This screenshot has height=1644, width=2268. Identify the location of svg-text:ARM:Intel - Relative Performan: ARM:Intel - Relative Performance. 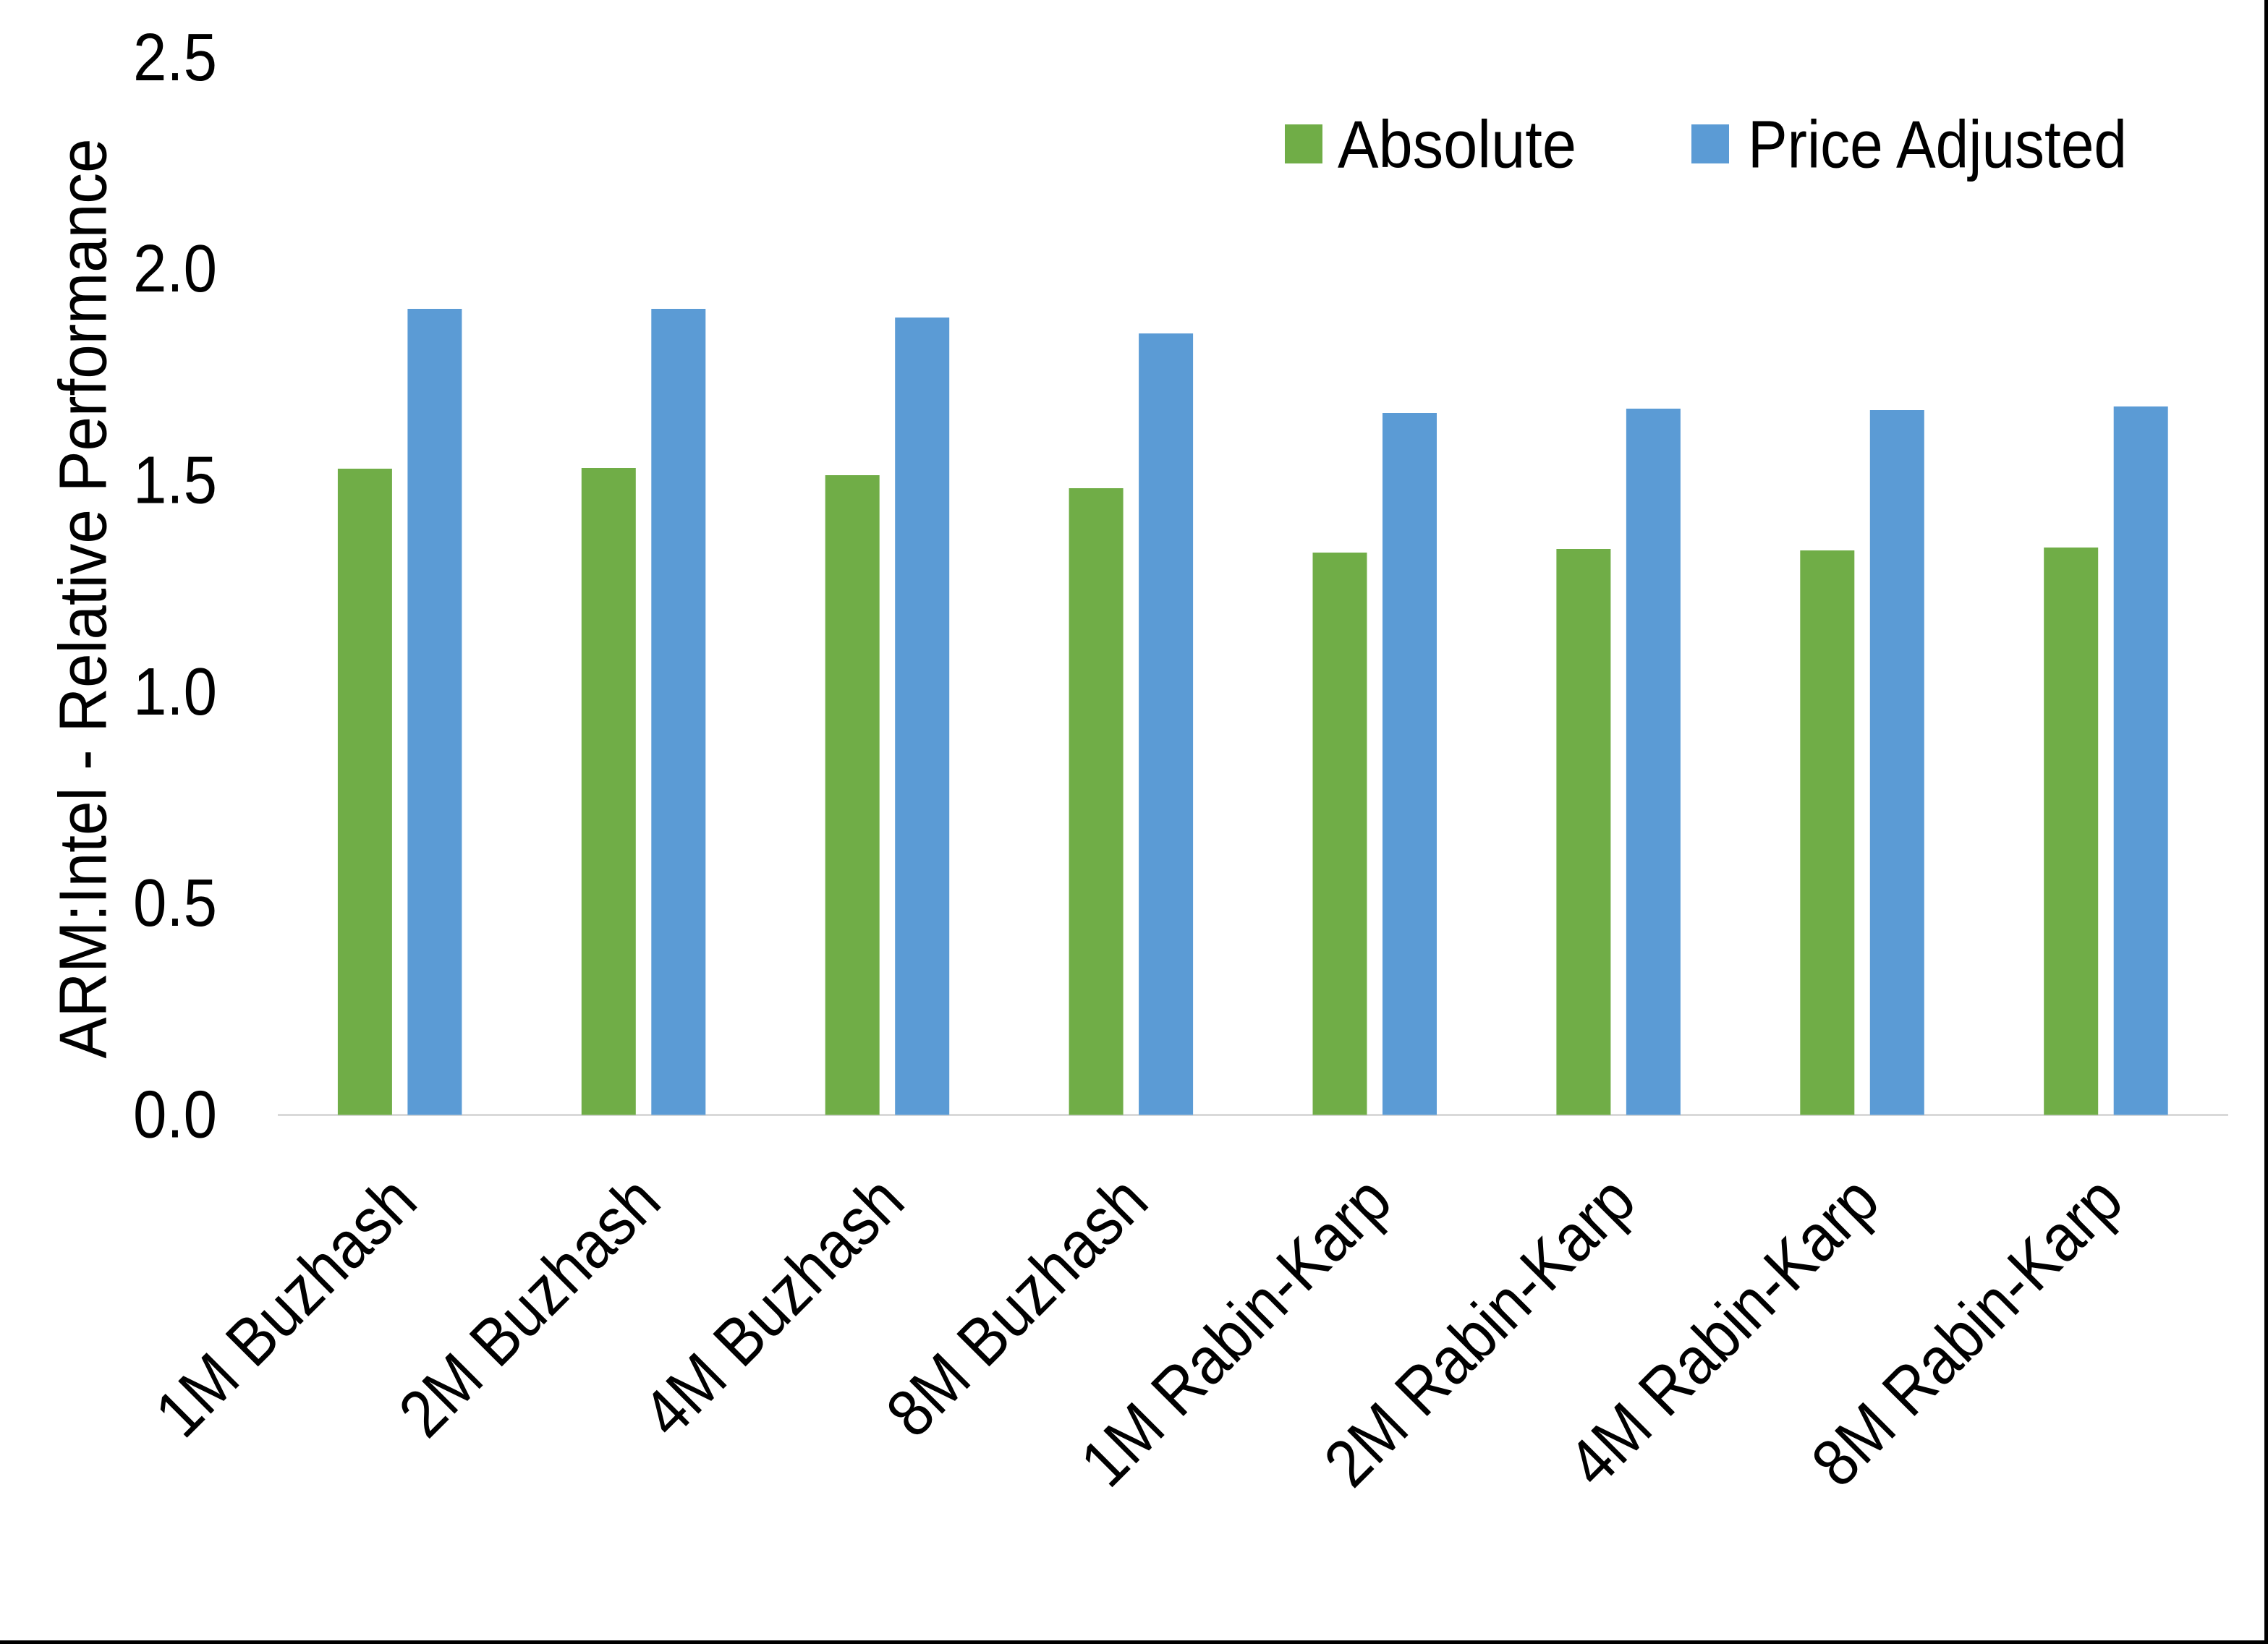
(83, 599).